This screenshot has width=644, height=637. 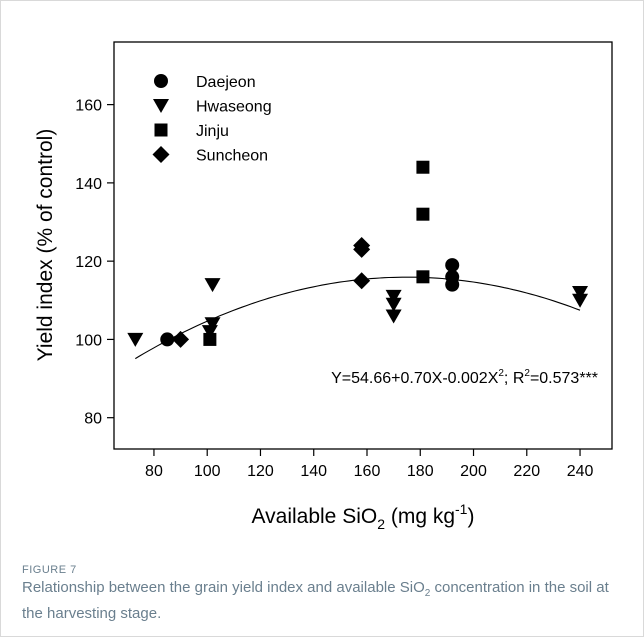 What do you see at coordinates (526, 471) in the screenshot?
I see `x-tick-label: 220` at bounding box center [526, 471].